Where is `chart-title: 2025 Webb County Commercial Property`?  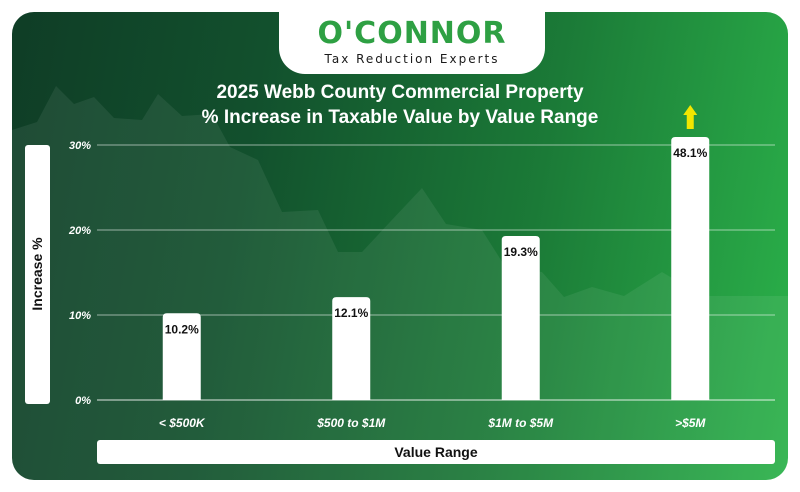
chart-title: 2025 Webb County Commercial Property is located at coordinates (400, 92).